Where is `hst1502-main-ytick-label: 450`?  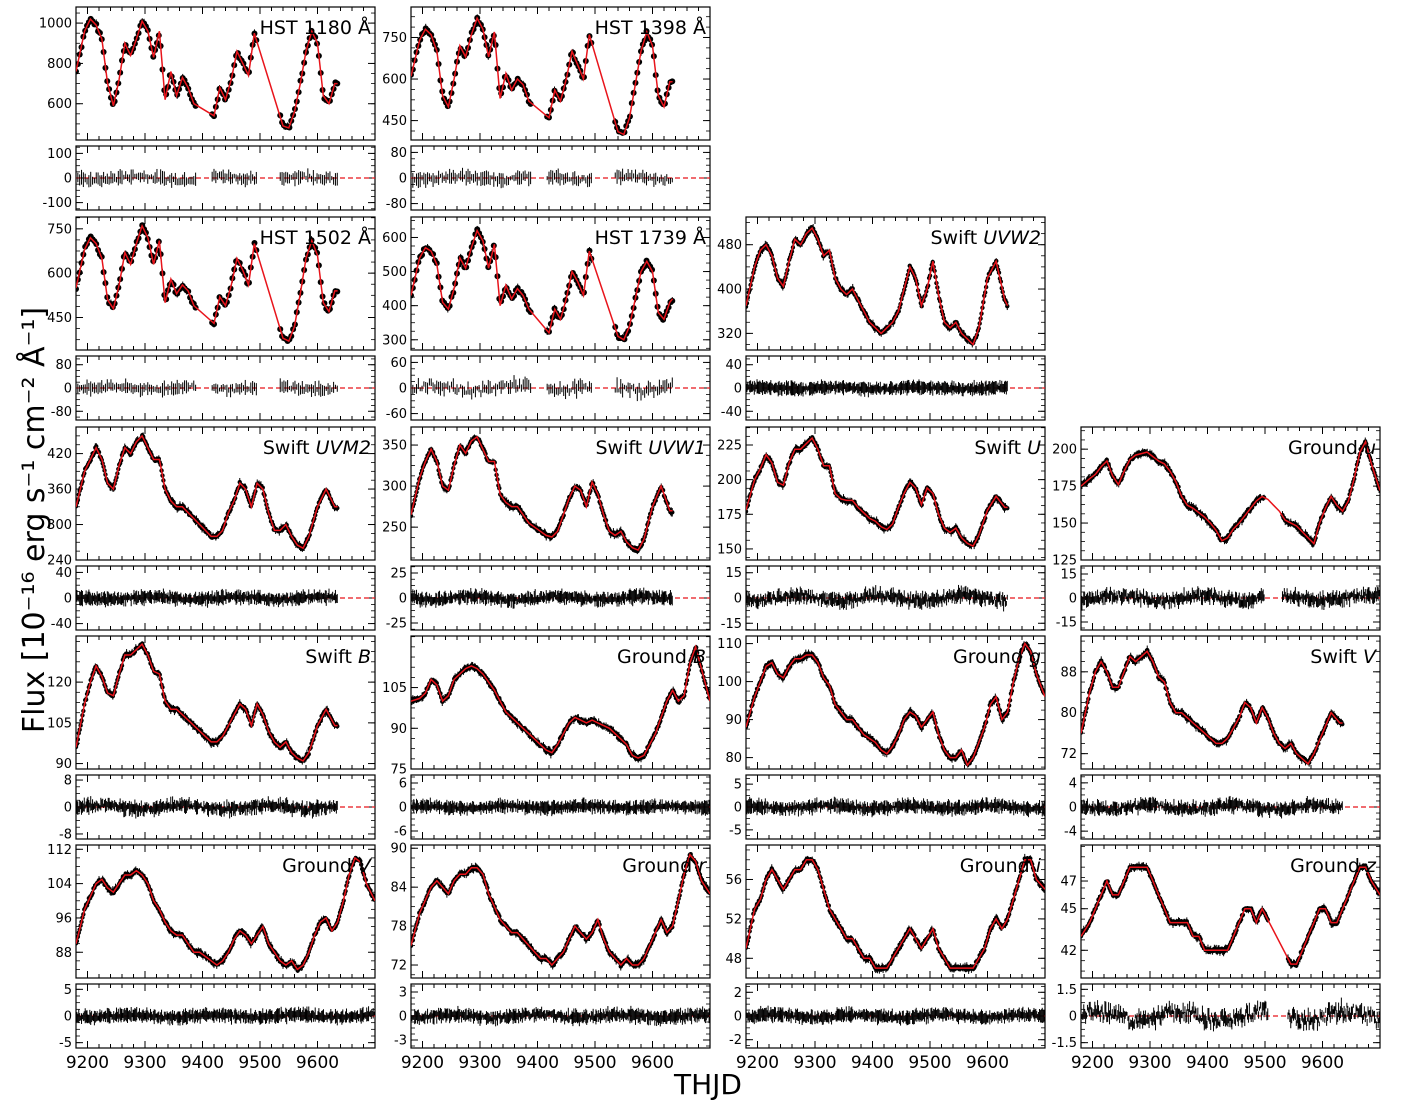 hst1502-main-ytick-label: 450 is located at coordinates (59, 318).